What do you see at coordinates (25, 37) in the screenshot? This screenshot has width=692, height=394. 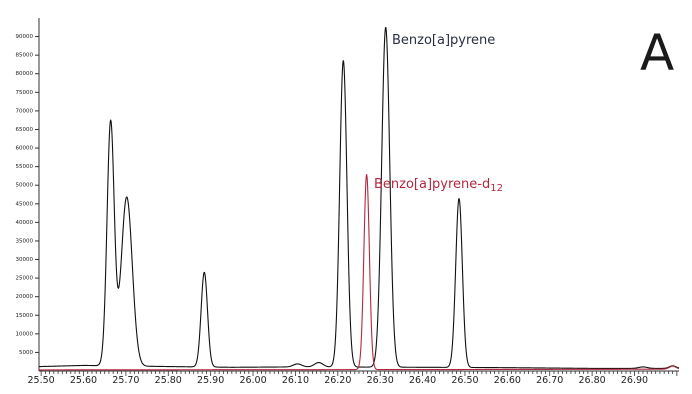 I see `y-tick-label: 90000` at bounding box center [25, 37].